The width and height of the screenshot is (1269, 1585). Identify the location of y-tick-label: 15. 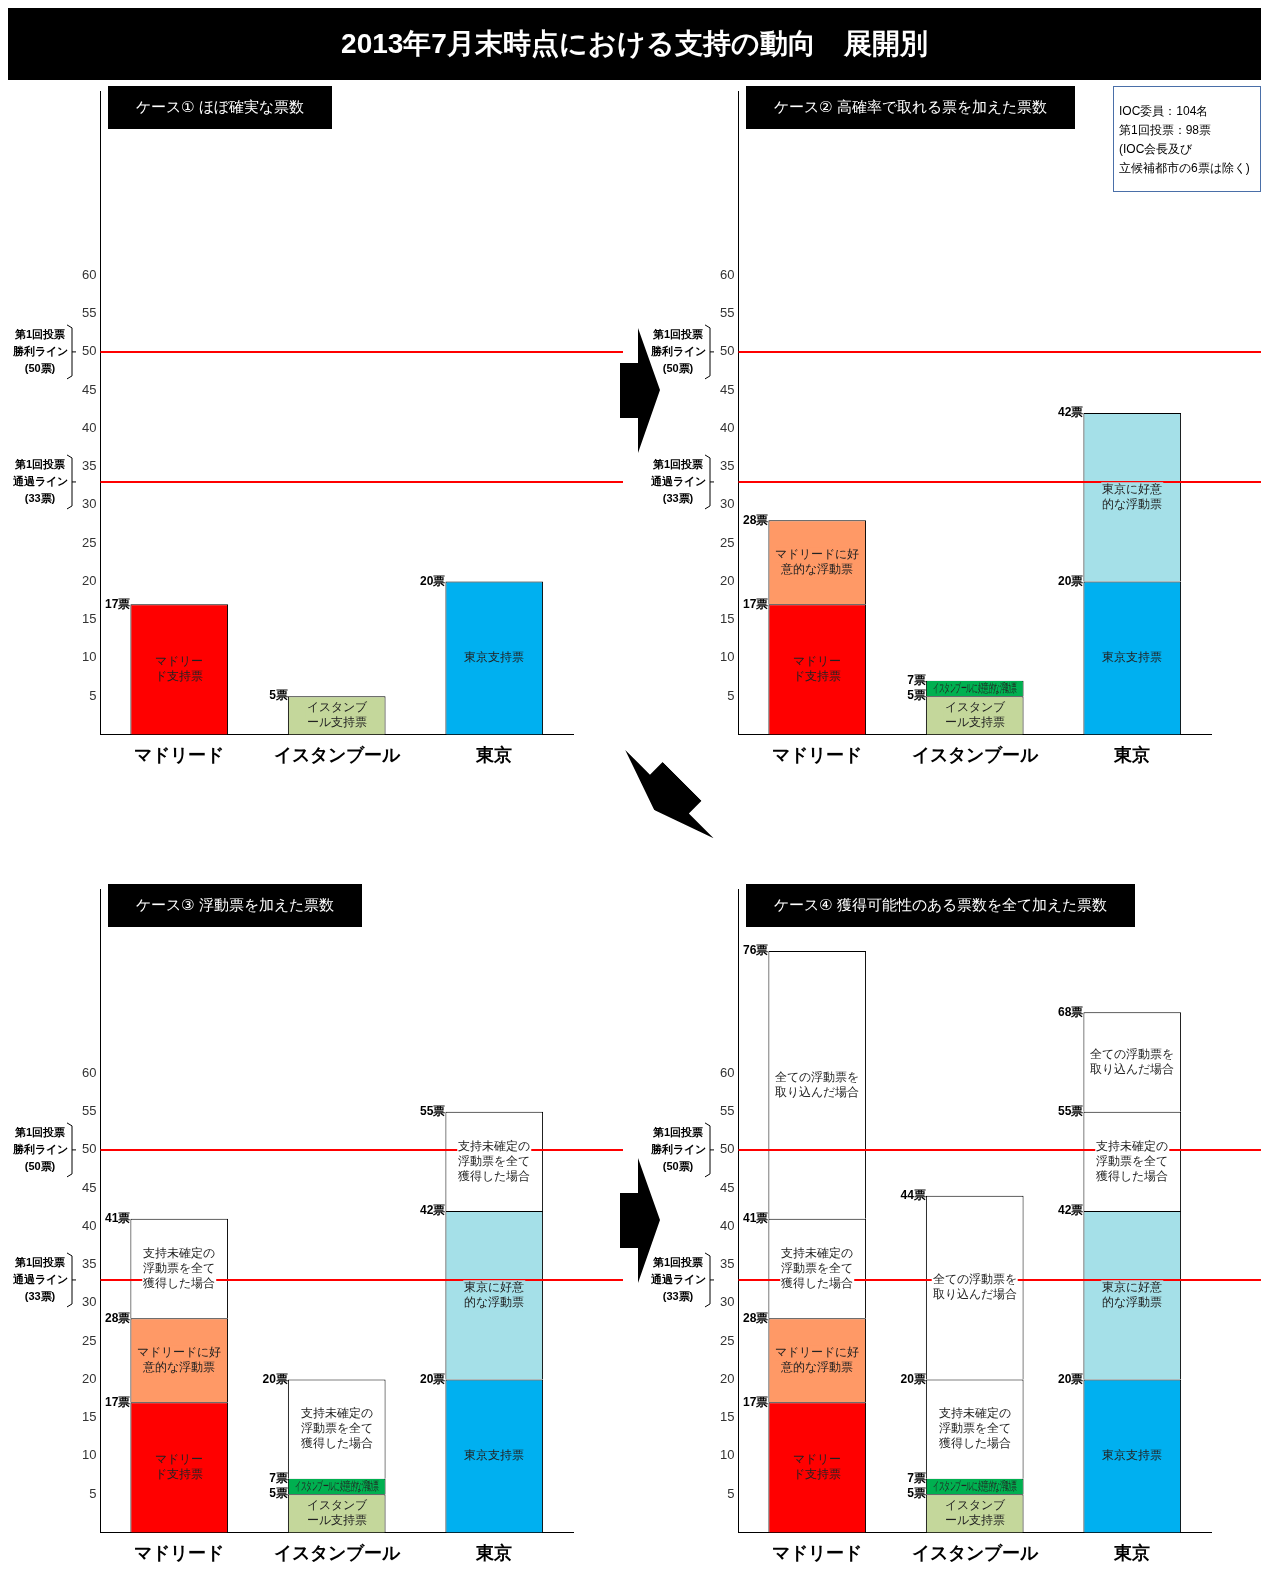
(89, 1417).